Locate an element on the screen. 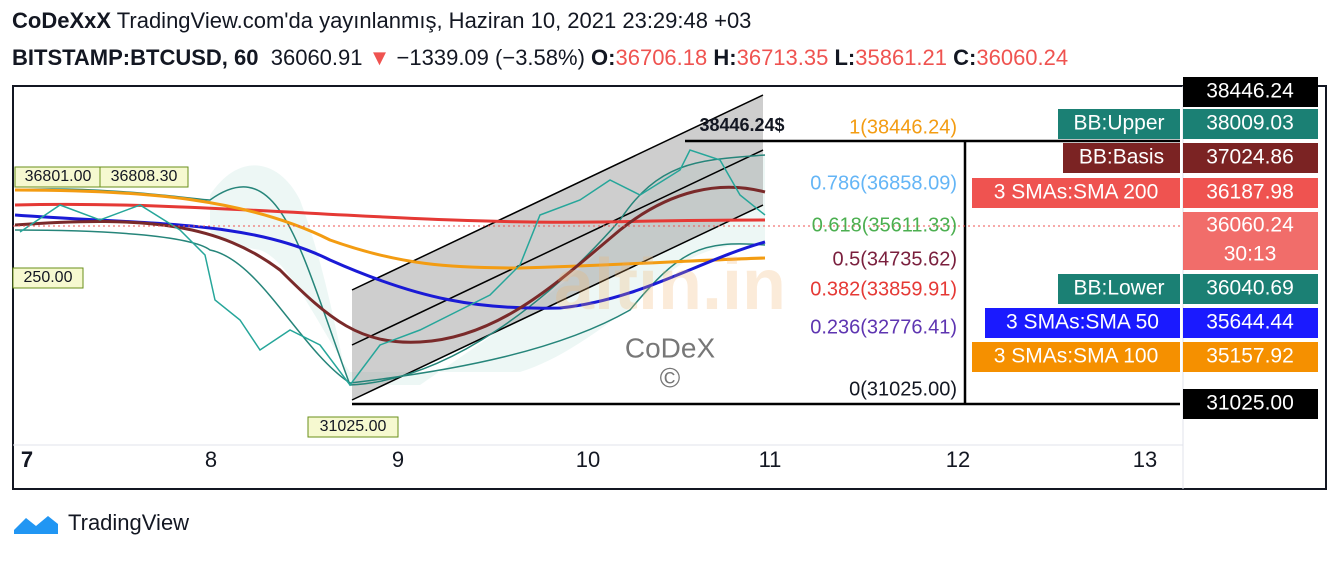  point-label: 36808.30 is located at coordinates (144, 176).